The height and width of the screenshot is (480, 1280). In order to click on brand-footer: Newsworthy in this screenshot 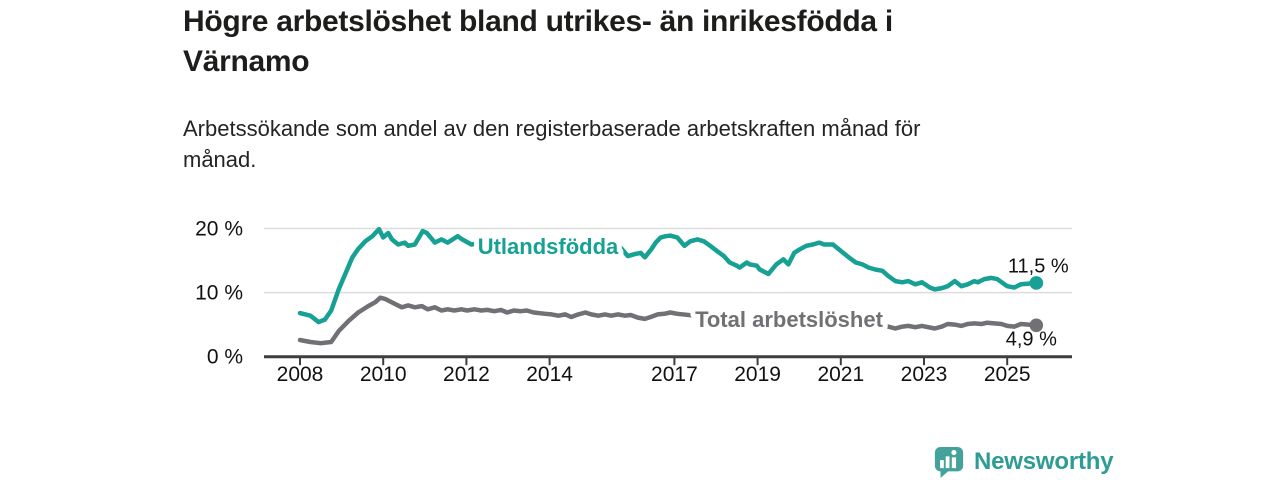, I will do `click(1023, 462)`.